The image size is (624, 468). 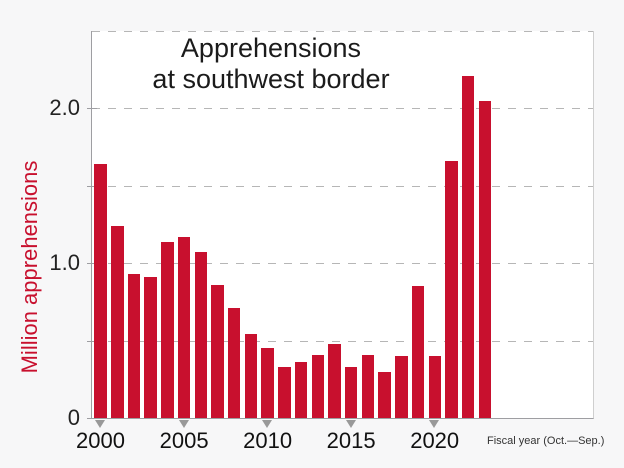 I want to click on x-tick-label-2015: 2015, so click(x=351, y=440).